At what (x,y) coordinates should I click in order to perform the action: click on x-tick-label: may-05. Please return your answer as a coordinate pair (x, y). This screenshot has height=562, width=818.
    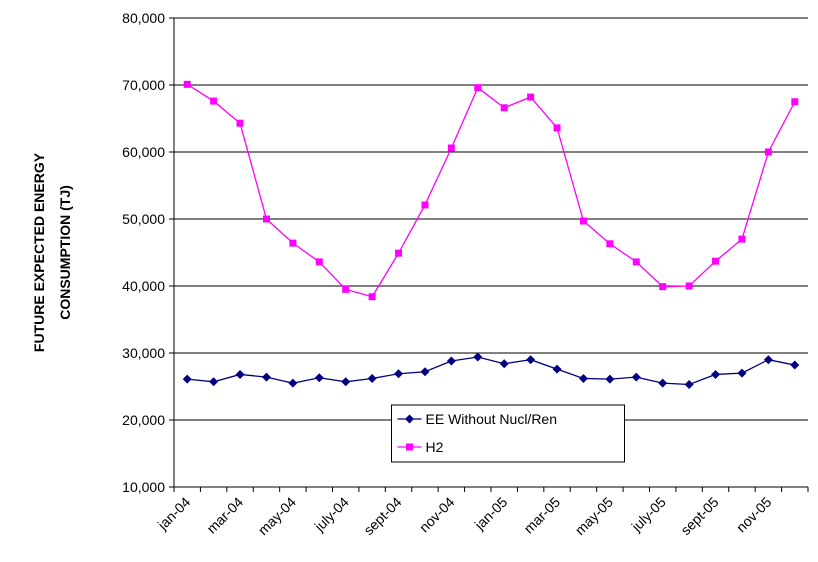
    Looking at the image, I should click on (594, 516).